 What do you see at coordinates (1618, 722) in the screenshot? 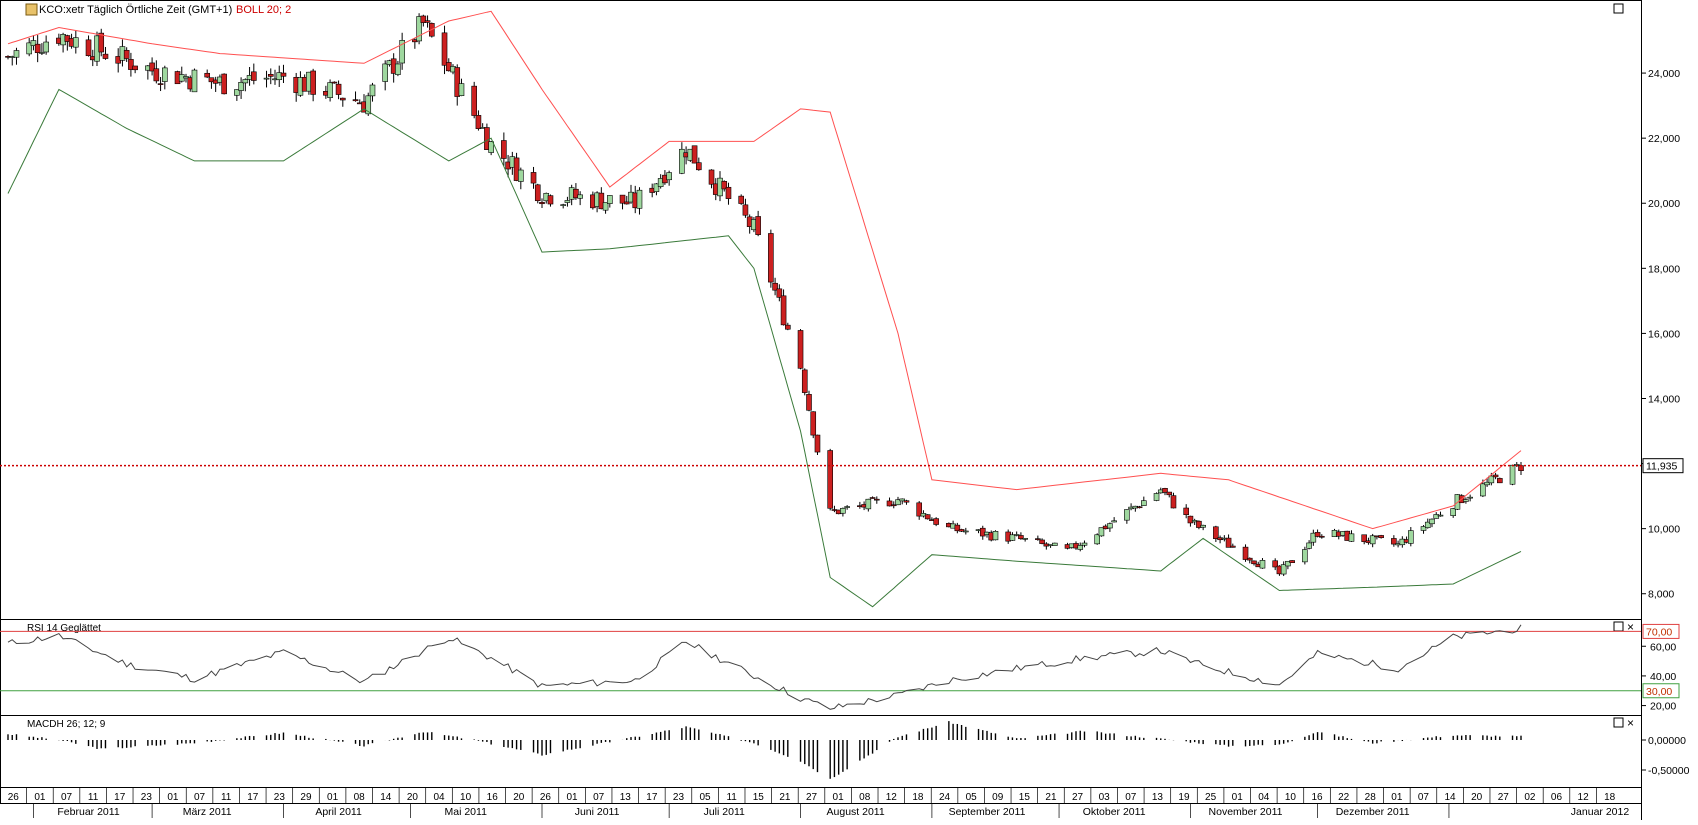
I see `macd-maximize-icon` at bounding box center [1618, 722].